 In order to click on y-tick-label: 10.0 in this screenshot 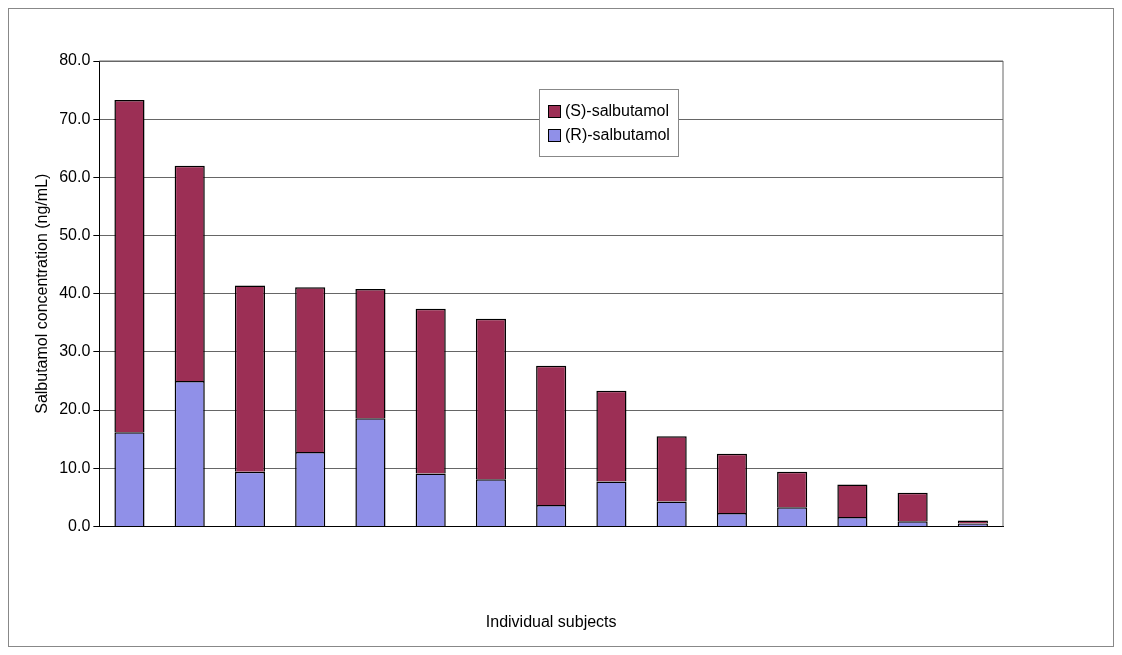, I will do `click(75, 467)`.